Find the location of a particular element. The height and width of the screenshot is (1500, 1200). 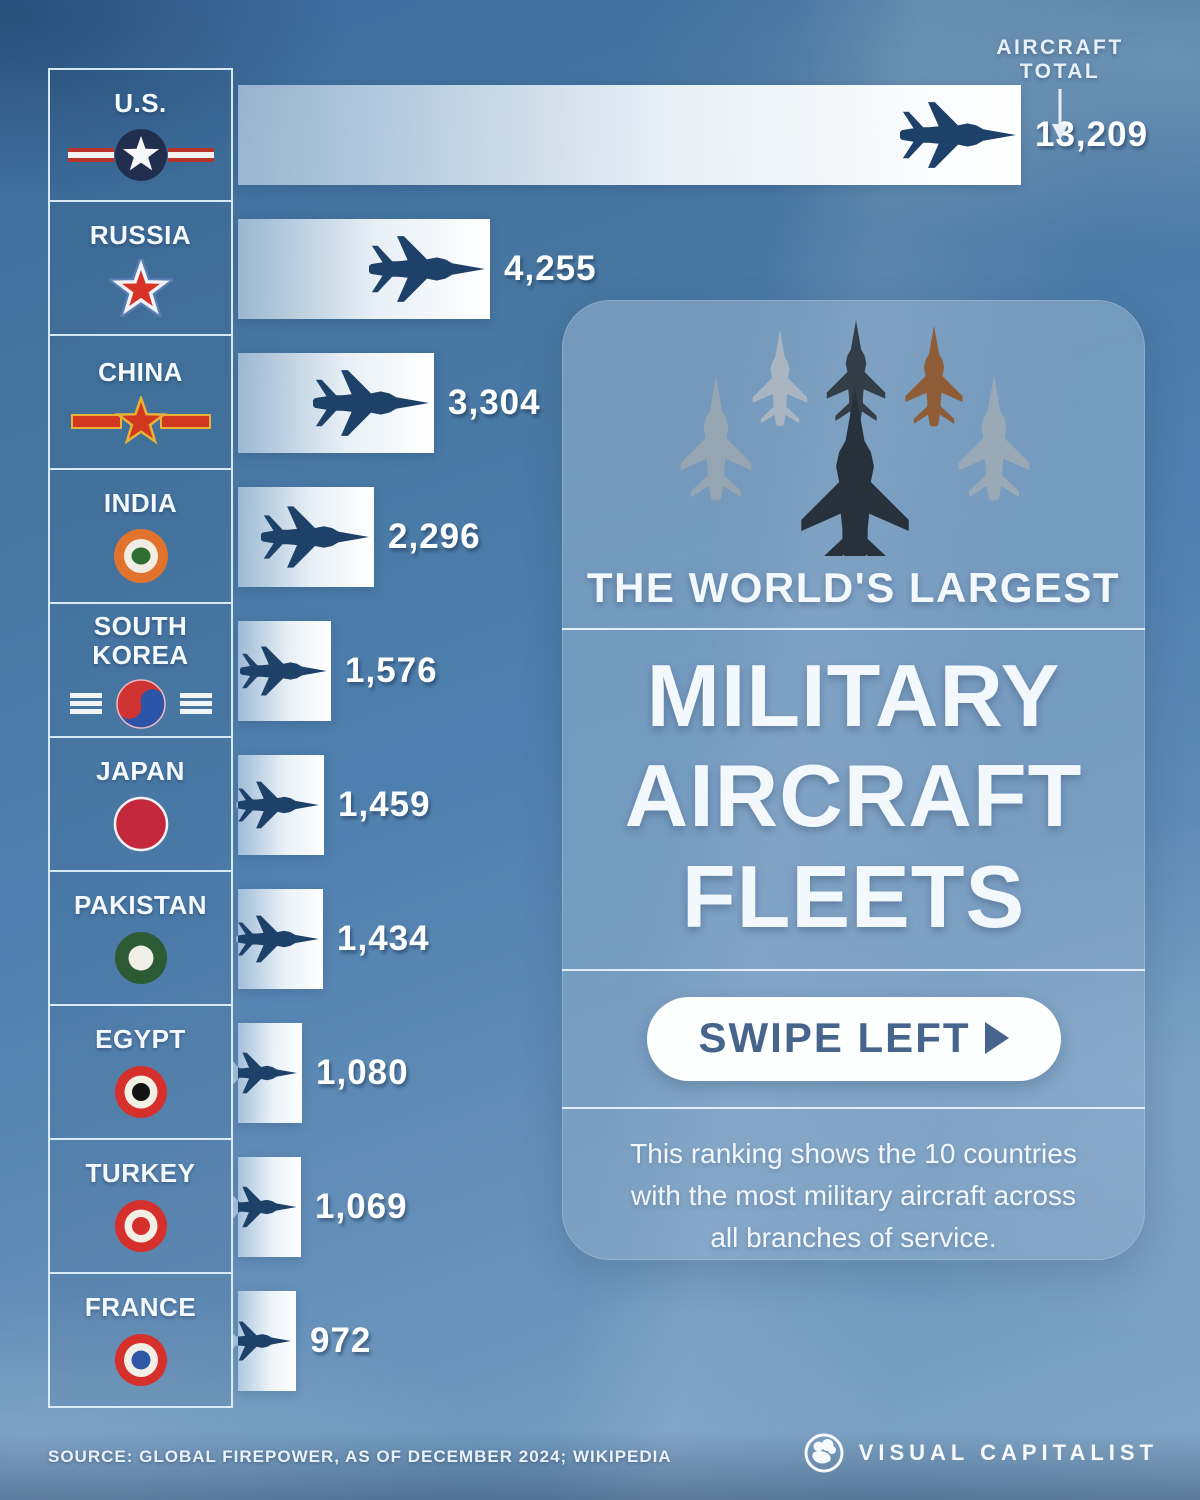

aircraft-total-annotation: AIRCRAFT TOTAL is located at coordinates (1060, 89).